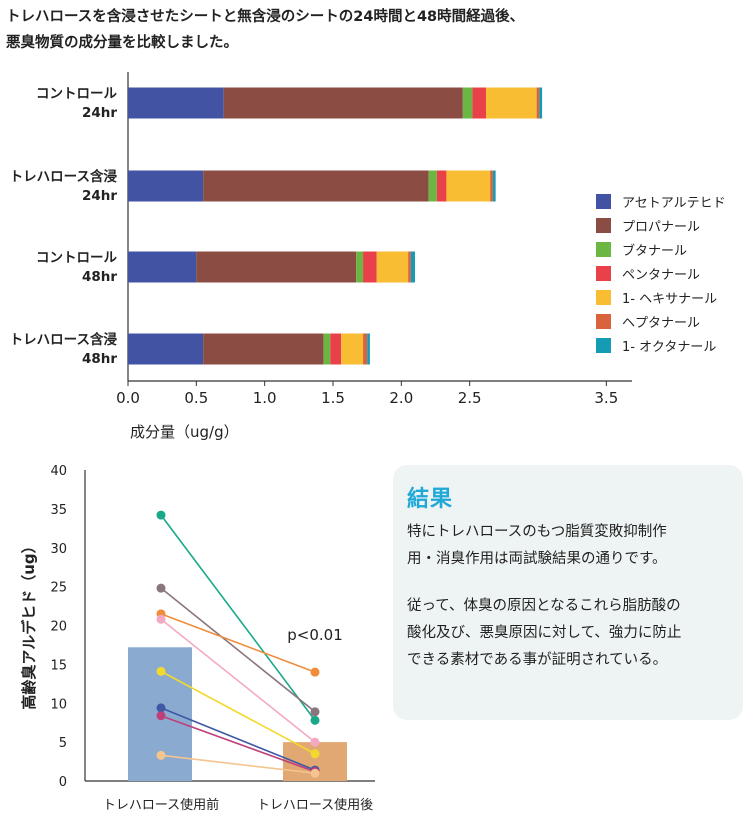 This screenshot has width=745, height=828. Describe the element at coordinates (669, 299) in the screenshot. I see `legend-label: 1- ヘキサナール` at that location.